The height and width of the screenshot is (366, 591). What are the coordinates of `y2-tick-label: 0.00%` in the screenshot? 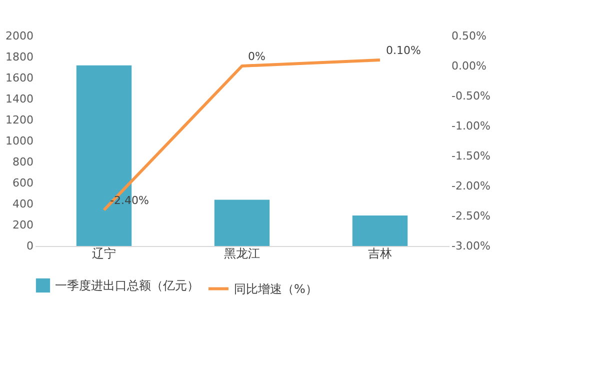 It's located at (469, 66).